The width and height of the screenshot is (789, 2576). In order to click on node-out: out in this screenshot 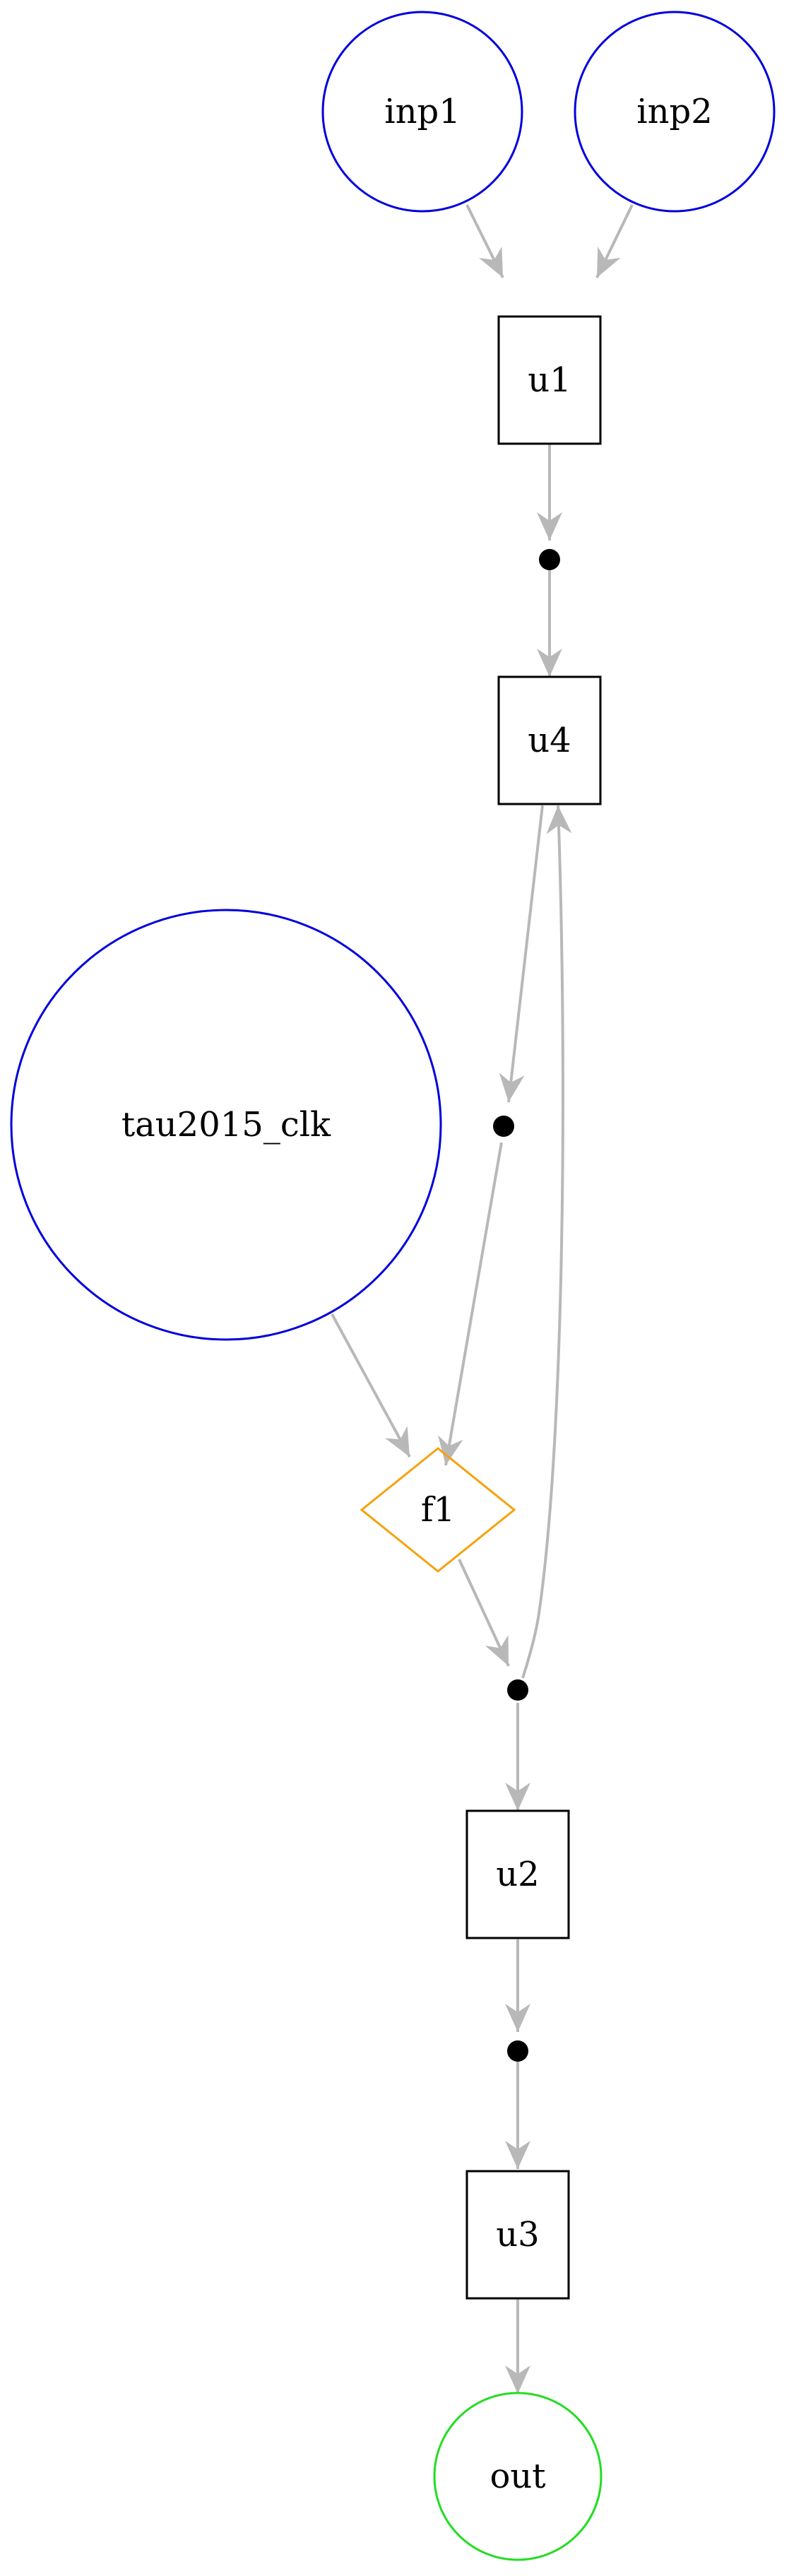, I will do `click(518, 2476)`.